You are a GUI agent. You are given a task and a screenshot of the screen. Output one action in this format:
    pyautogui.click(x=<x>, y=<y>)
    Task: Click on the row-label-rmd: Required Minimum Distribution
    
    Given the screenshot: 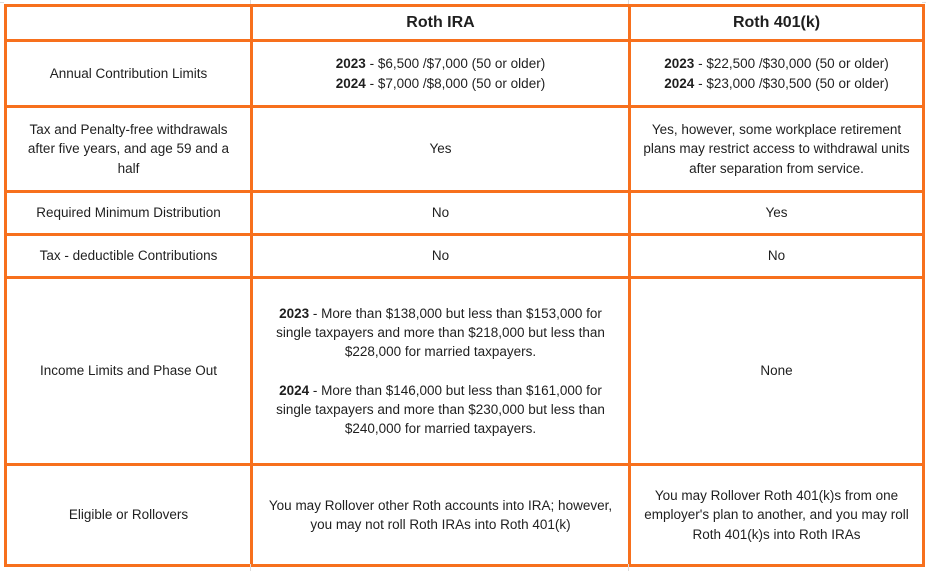 What is the action you would take?
    pyautogui.click(x=128, y=213)
    